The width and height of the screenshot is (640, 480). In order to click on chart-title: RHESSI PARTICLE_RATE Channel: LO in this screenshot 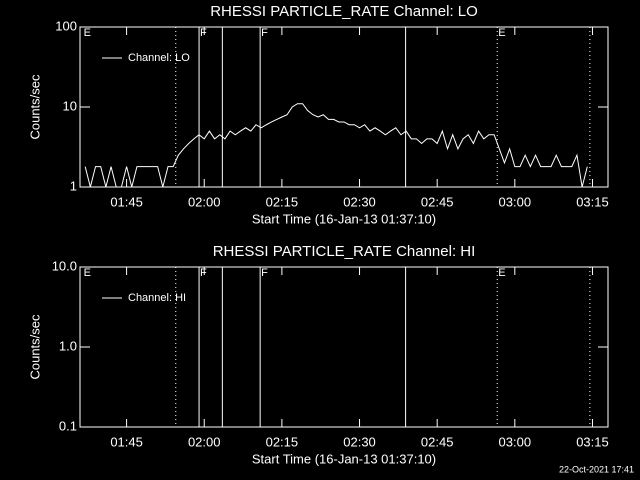, I will do `click(344, 11)`.